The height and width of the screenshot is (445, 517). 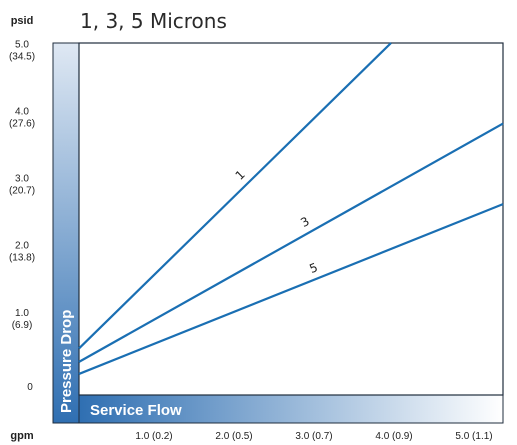 I want to click on x-tick-label: 3.0 (0.7), so click(x=313, y=436).